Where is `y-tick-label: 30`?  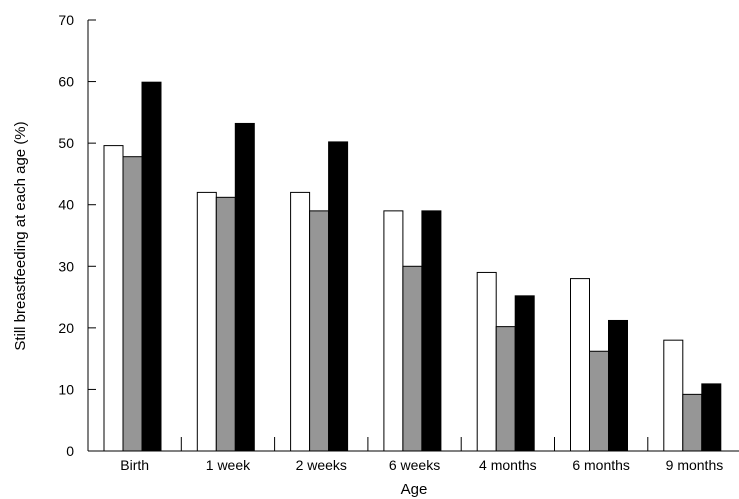 y-tick-label: 30 is located at coordinates (66, 266).